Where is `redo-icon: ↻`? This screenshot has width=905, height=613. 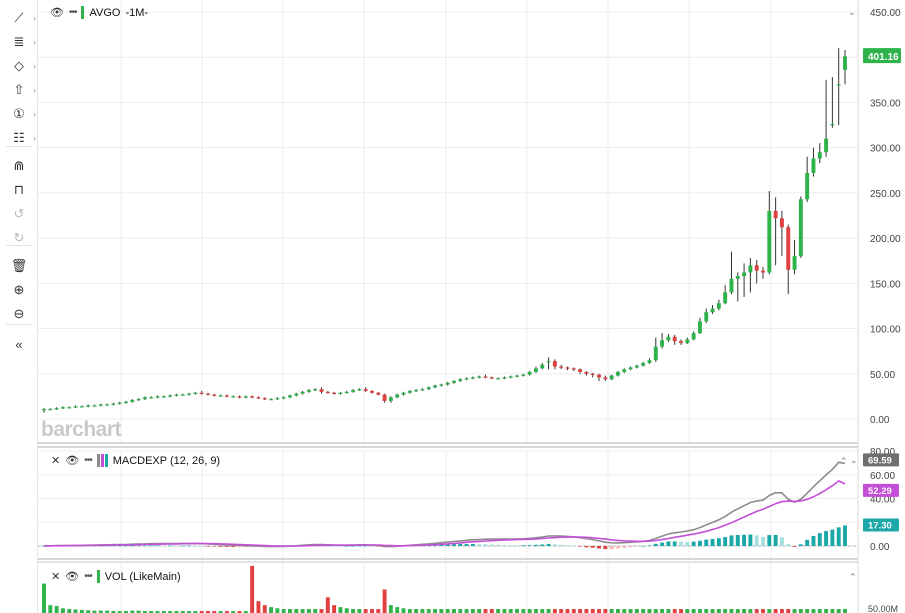
redo-icon: ↻ is located at coordinates (19, 237).